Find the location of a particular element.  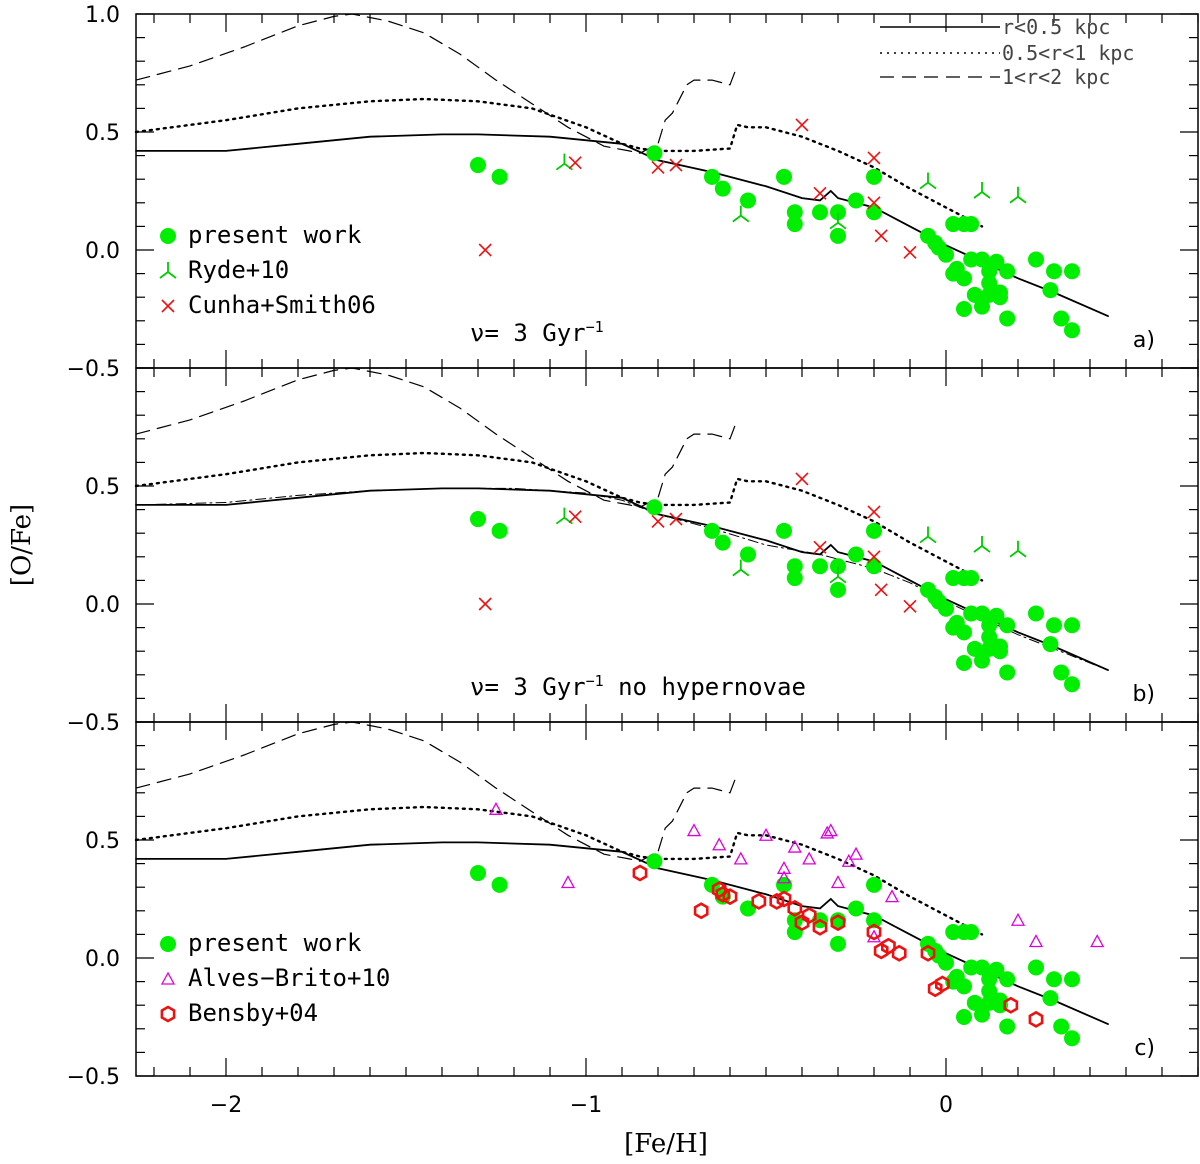

x-tick-label: −2 is located at coordinates (226, 1105).